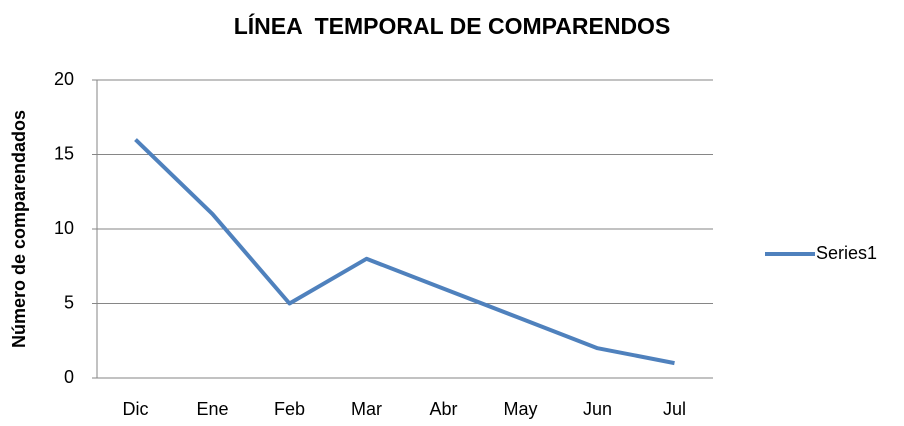 This screenshot has width=904, height=426. Describe the element at coordinates (846, 253) in the screenshot. I see `legend-label: Series1` at that location.